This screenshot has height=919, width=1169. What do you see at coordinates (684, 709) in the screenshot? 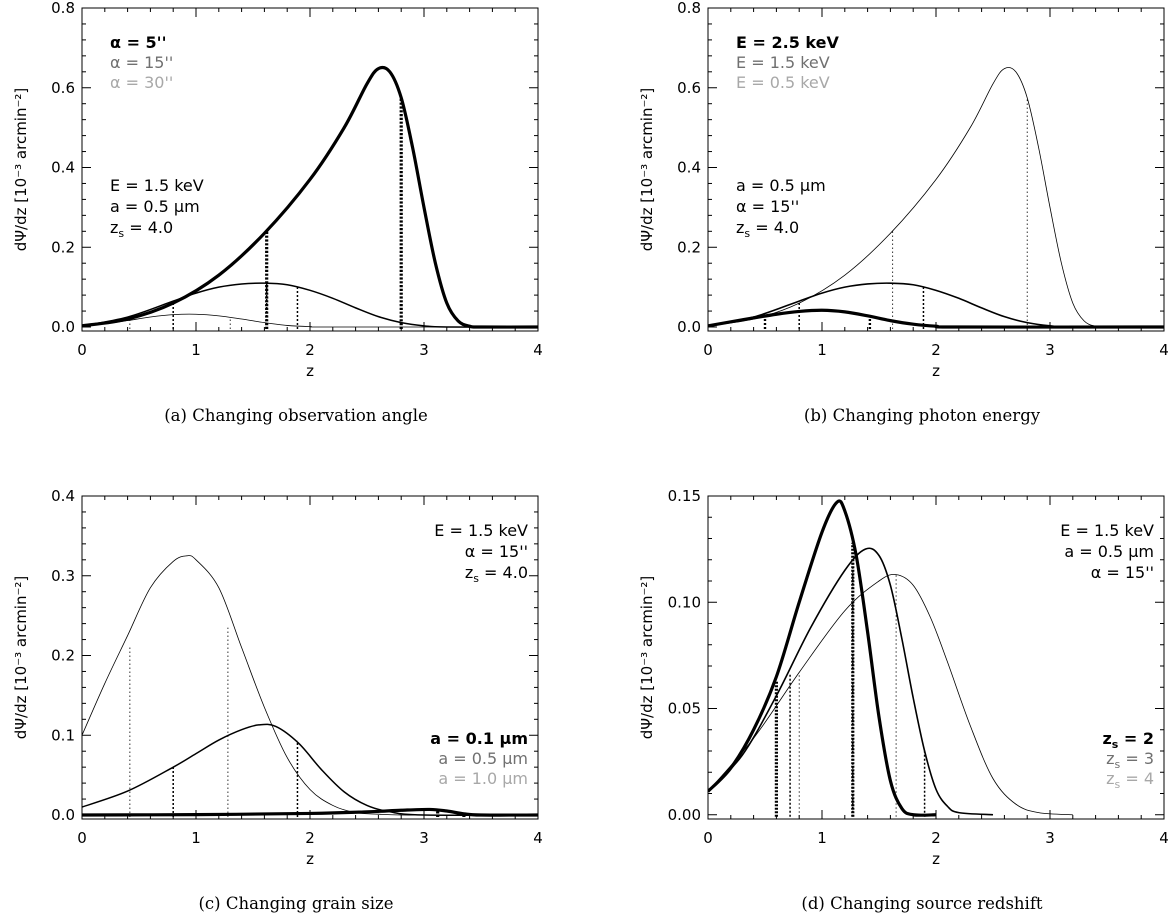
I see `y-tick-label: 0.05` at bounding box center [684, 709].